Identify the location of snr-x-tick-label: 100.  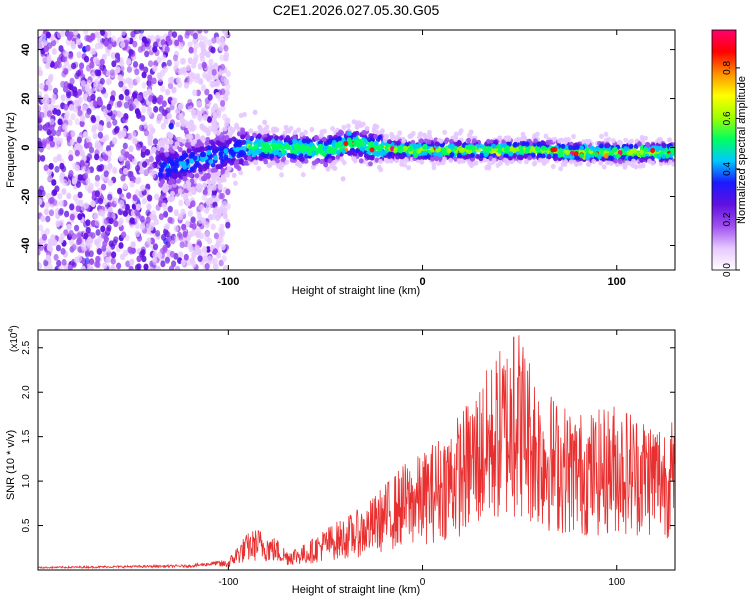
(616, 582).